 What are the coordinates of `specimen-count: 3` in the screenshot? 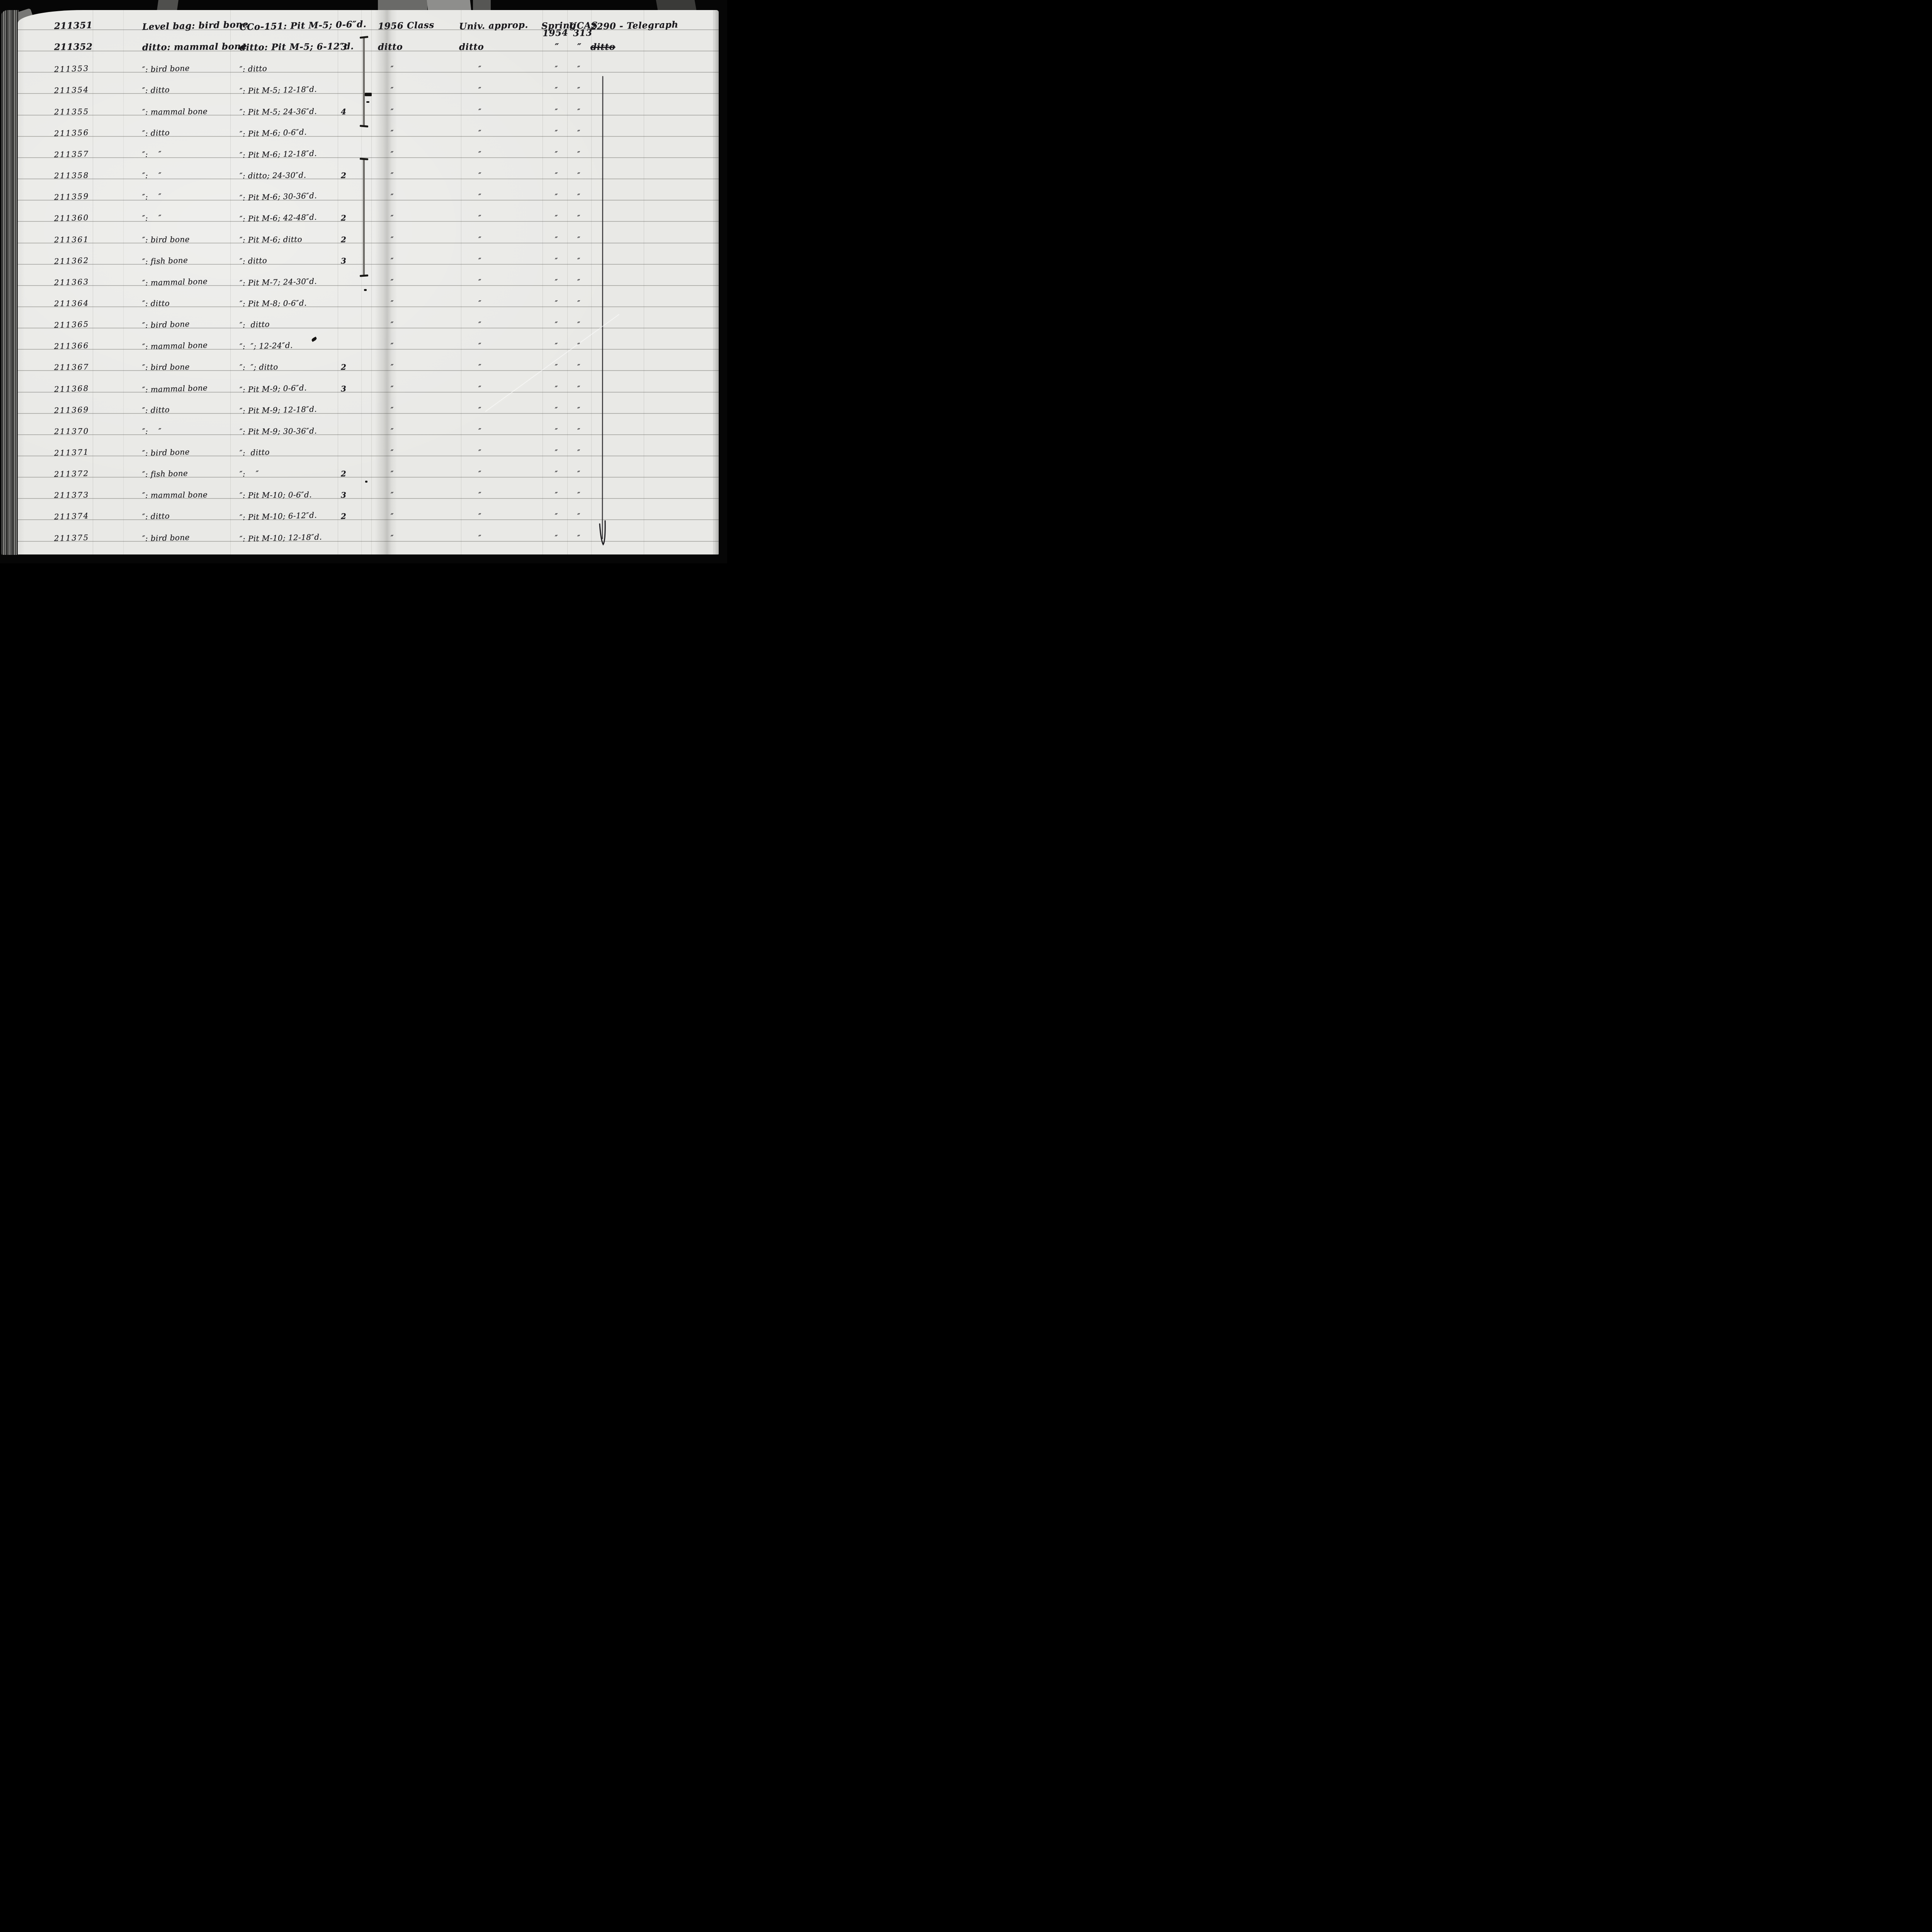 It's located at (344, 260).